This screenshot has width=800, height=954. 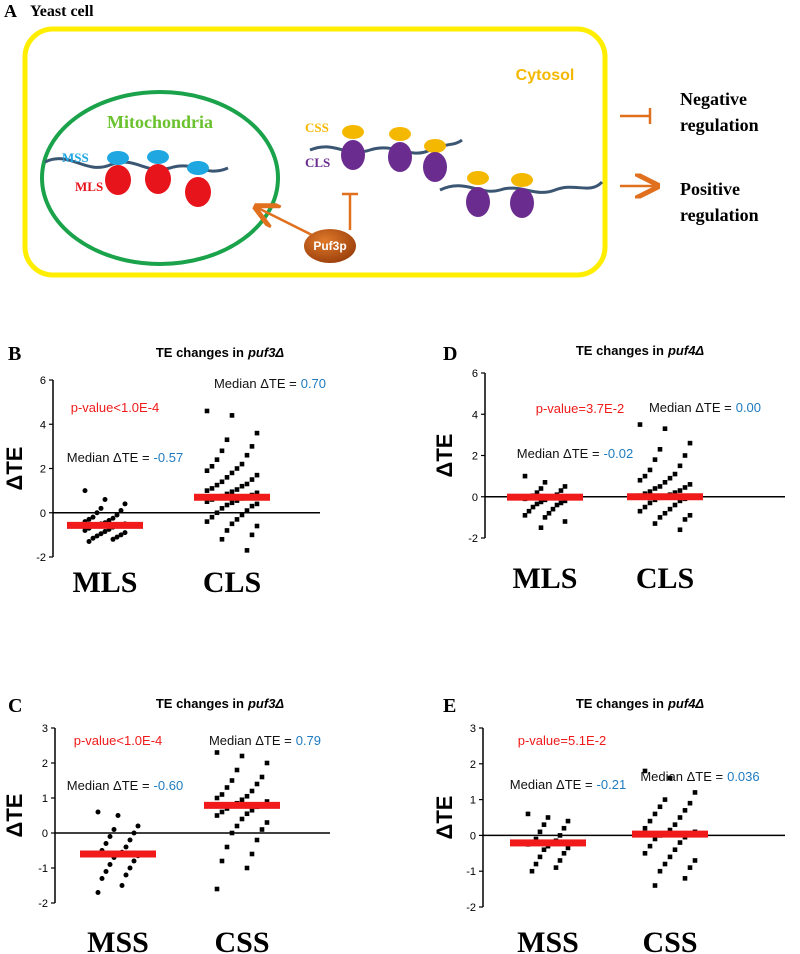 I want to click on category-label: MLS, so click(x=544, y=578).